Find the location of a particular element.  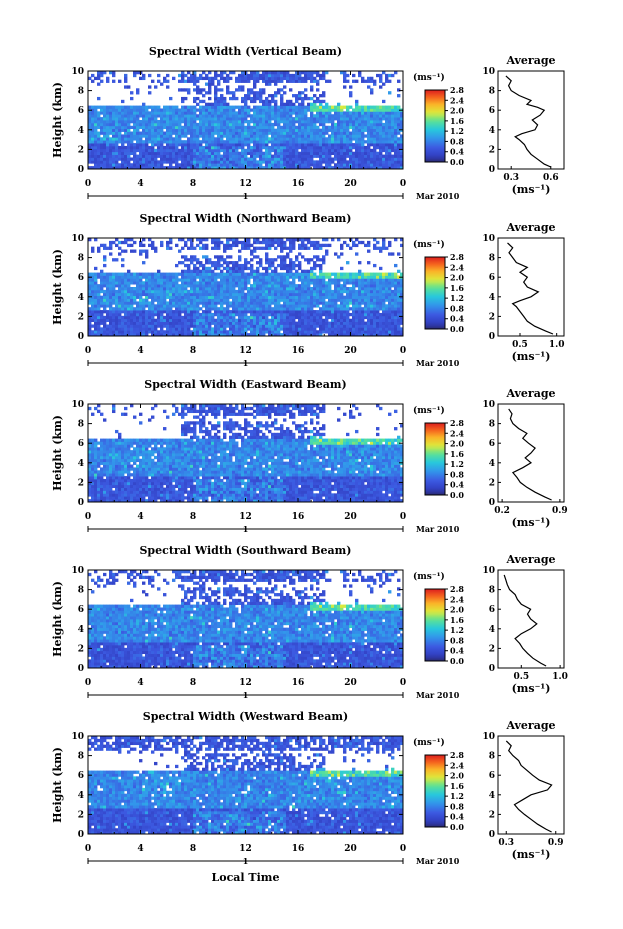

average-profile: Average 0 2 4 6 8 10 0.3 0.6(ms⁻¹) is located at coordinates (523, 125).